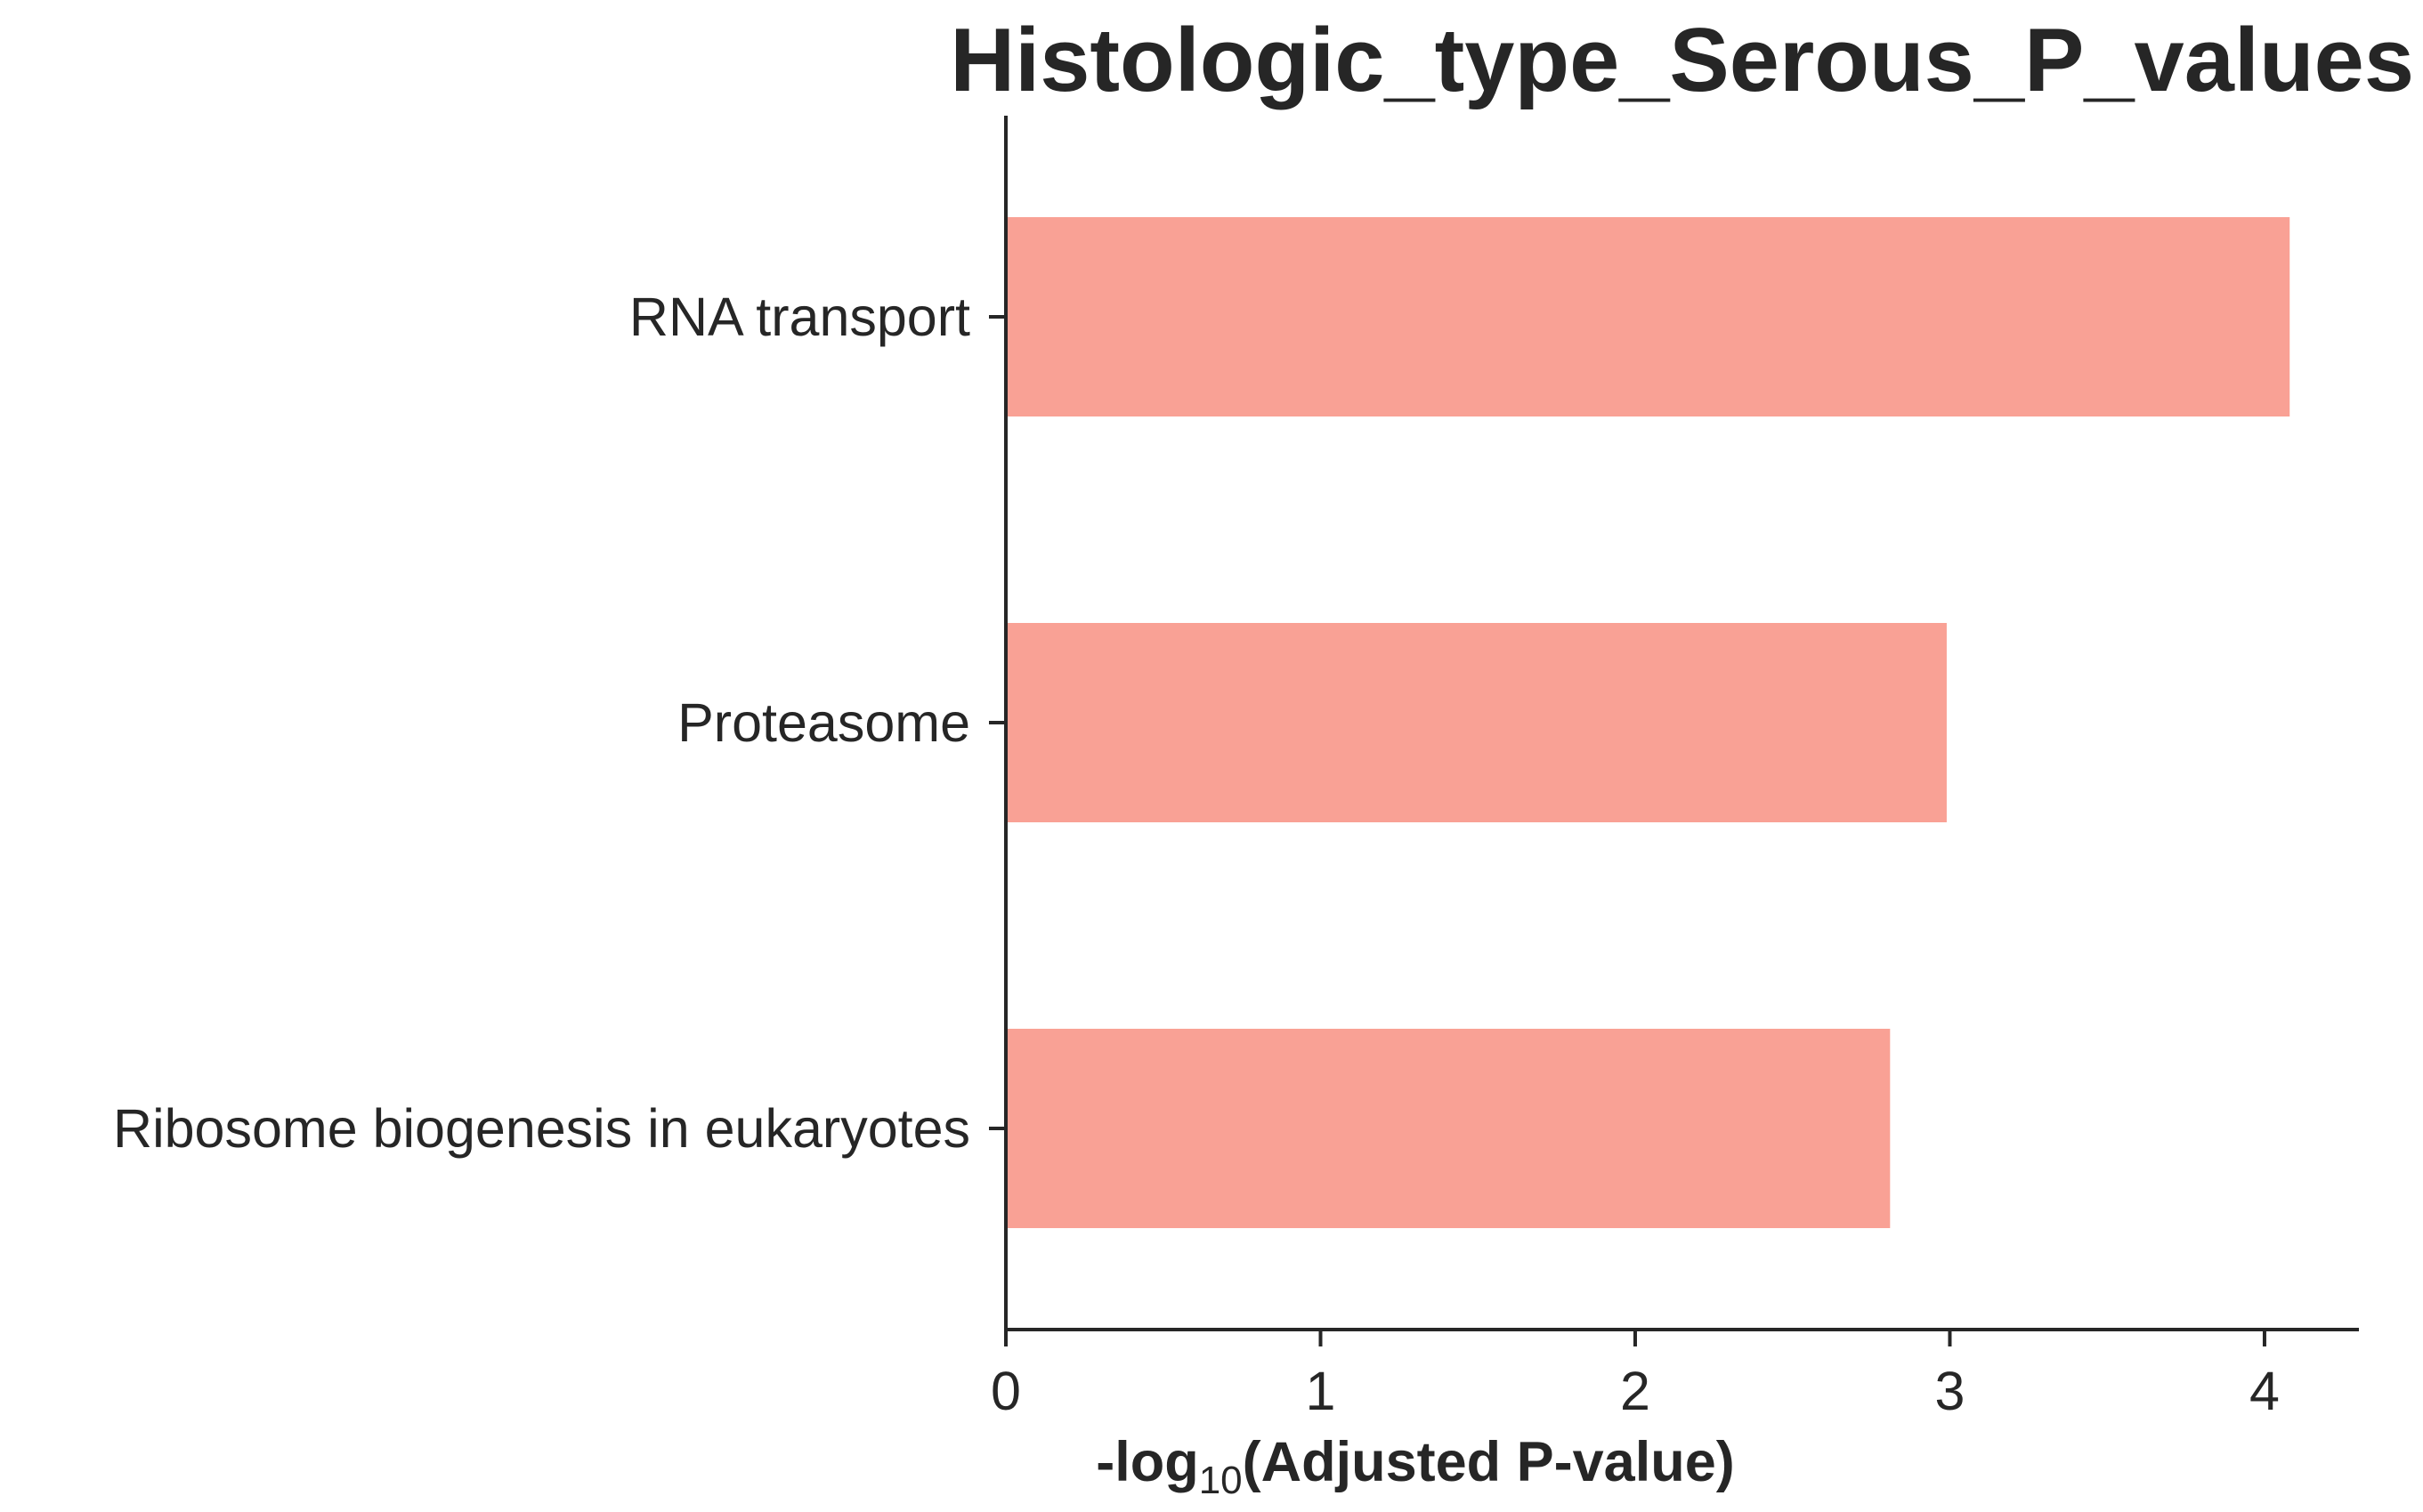 This screenshot has height=1512, width=2423. I want to click on y-tick-label: Proteasome, so click(823, 722).